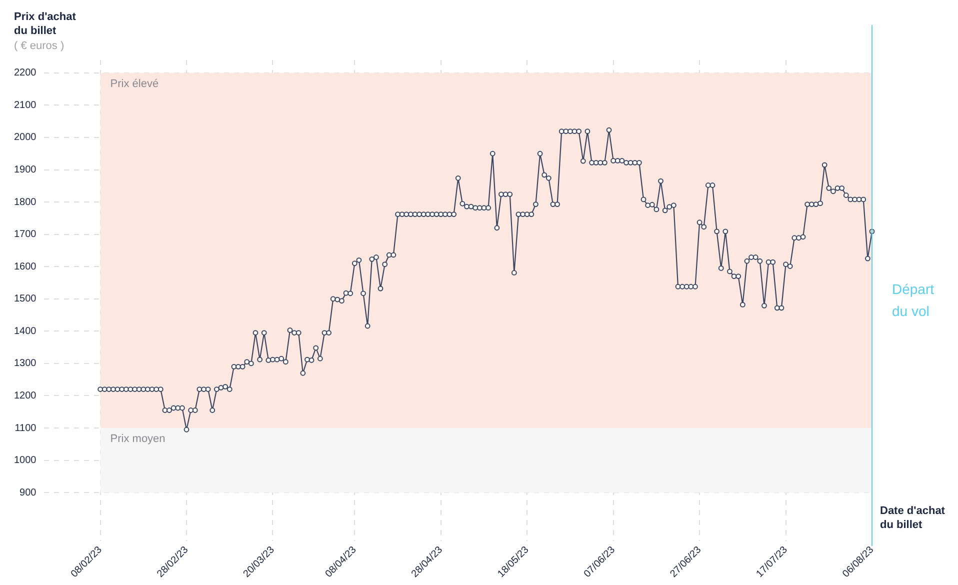 Image resolution: width=958 pixels, height=585 pixels. I want to click on y-tick-label: 1300, so click(25, 364).